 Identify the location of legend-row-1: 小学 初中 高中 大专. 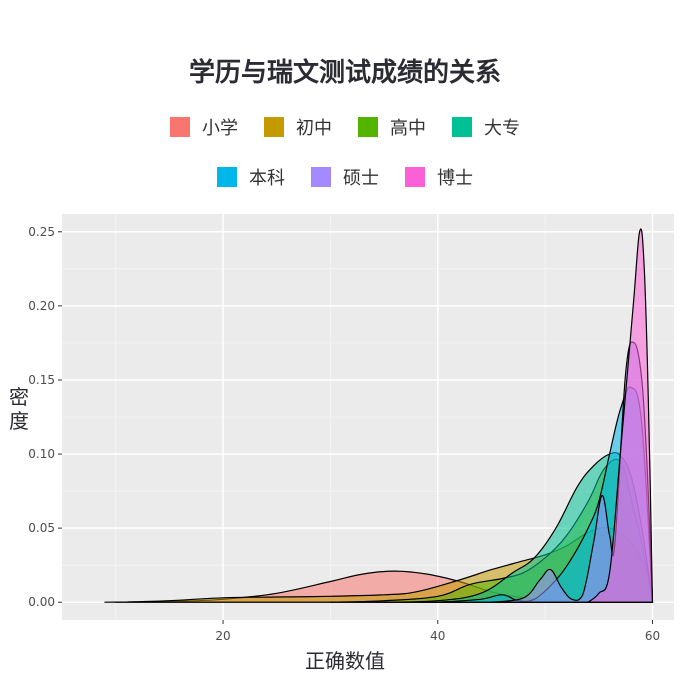
(345, 127).